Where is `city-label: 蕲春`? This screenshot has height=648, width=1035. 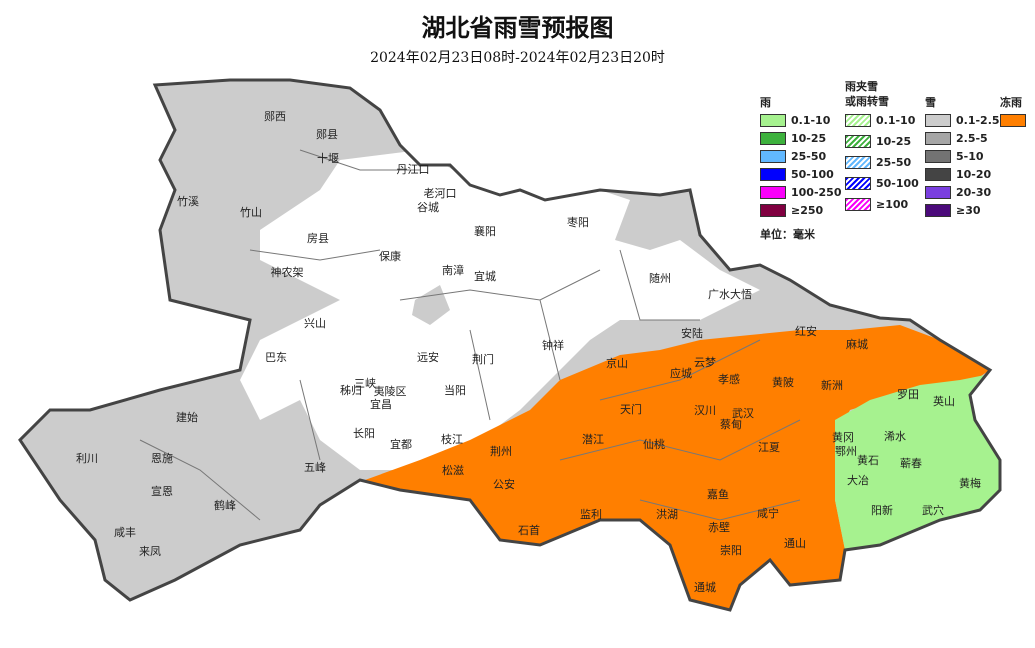 city-label: 蕲春 is located at coordinates (911, 463).